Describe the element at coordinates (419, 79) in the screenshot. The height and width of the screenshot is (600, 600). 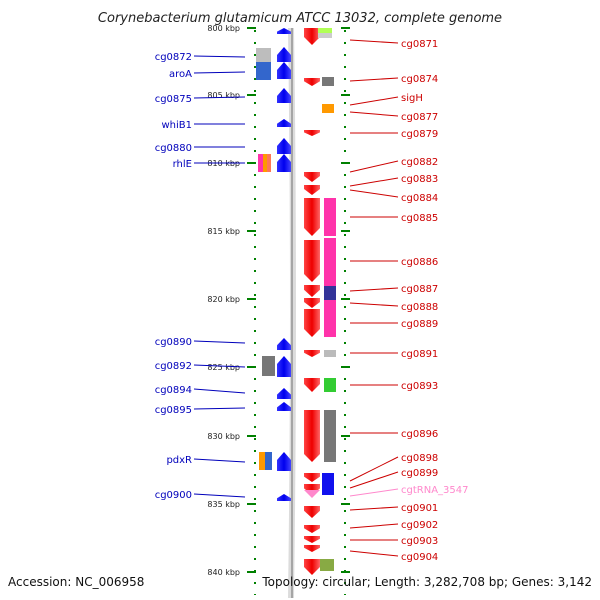
I see `gene-label-right: cg0874` at that location.